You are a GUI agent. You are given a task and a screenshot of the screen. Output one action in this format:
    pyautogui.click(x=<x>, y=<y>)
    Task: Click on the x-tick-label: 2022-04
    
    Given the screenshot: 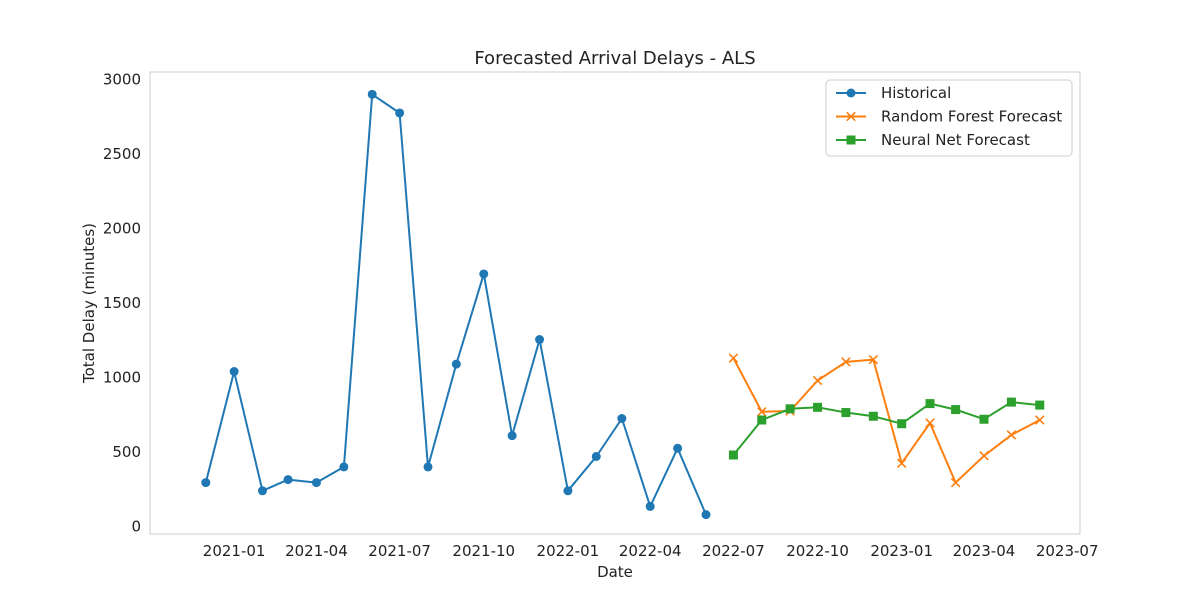 What is the action you would take?
    pyautogui.click(x=650, y=551)
    